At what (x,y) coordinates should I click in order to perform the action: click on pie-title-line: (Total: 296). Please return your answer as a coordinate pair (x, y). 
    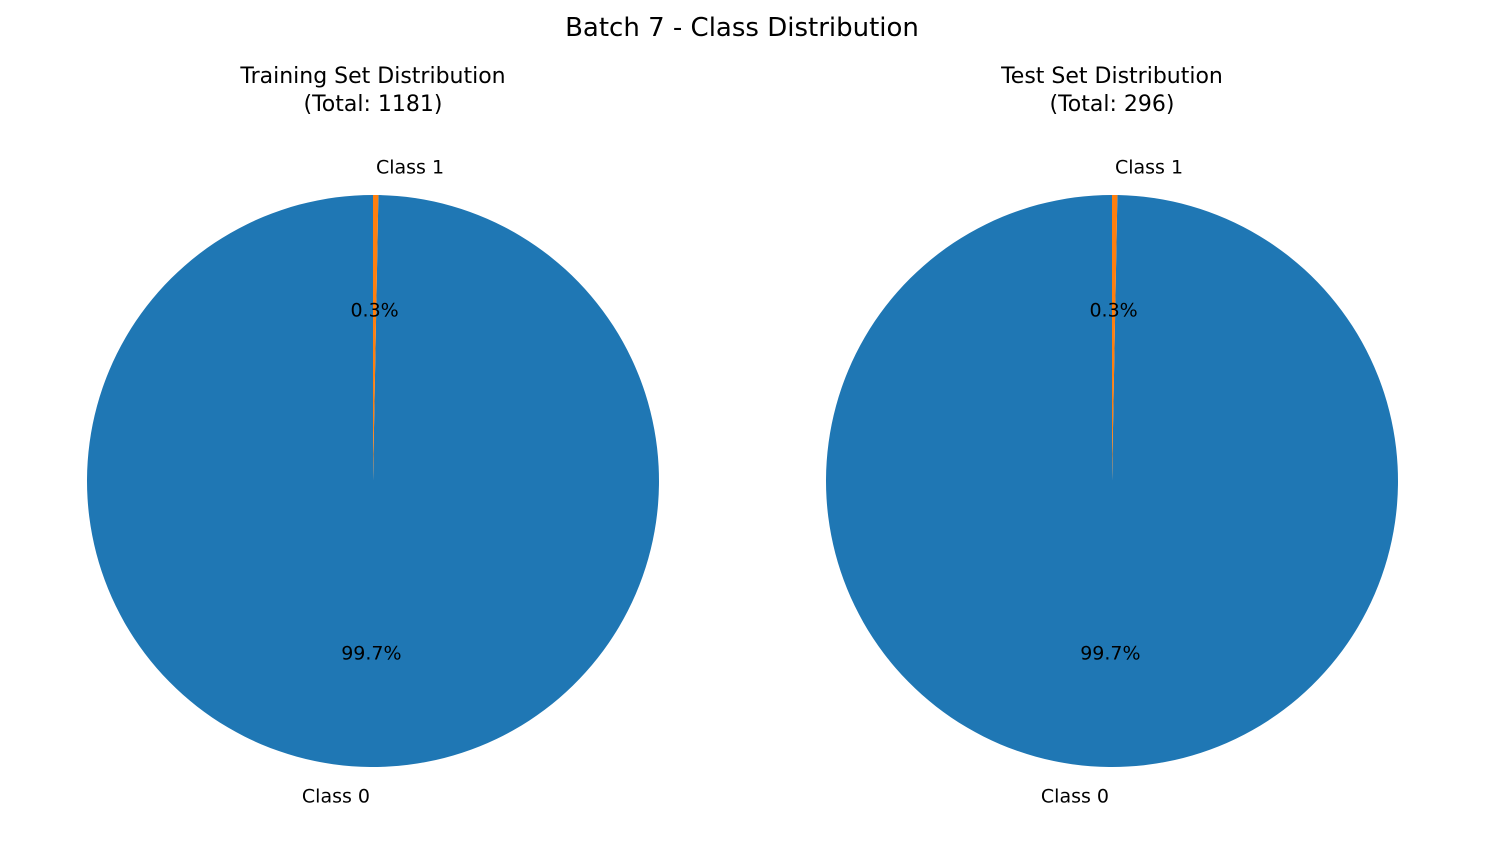
    Looking at the image, I should click on (1112, 104).